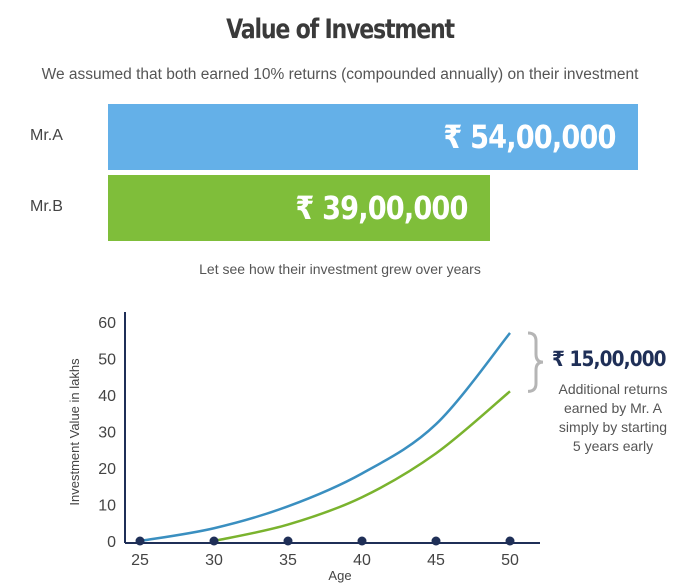 The width and height of the screenshot is (680, 583). Describe the element at coordinates (107, 360) in the screenshot. I see `y-tick-label: 50` at that location.